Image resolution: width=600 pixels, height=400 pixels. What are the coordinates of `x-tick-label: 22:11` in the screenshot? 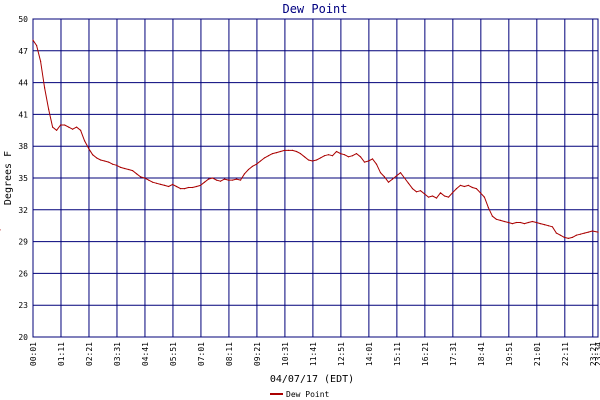 It's located at (565, 354).